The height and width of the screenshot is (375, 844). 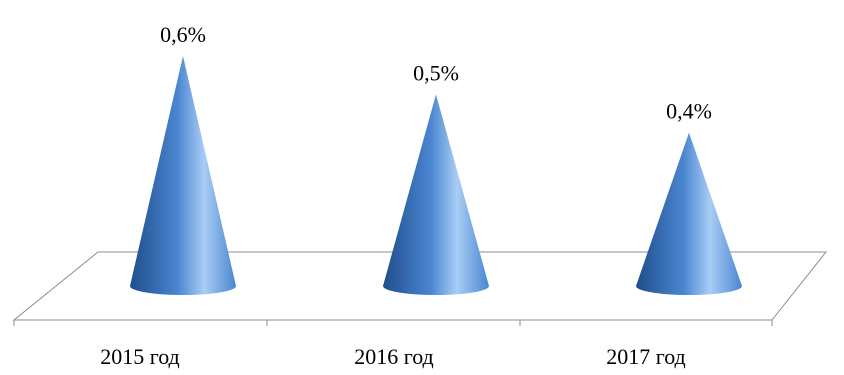 I want to click on data-label-2015: 0,6%, so click(x=183, y=34).